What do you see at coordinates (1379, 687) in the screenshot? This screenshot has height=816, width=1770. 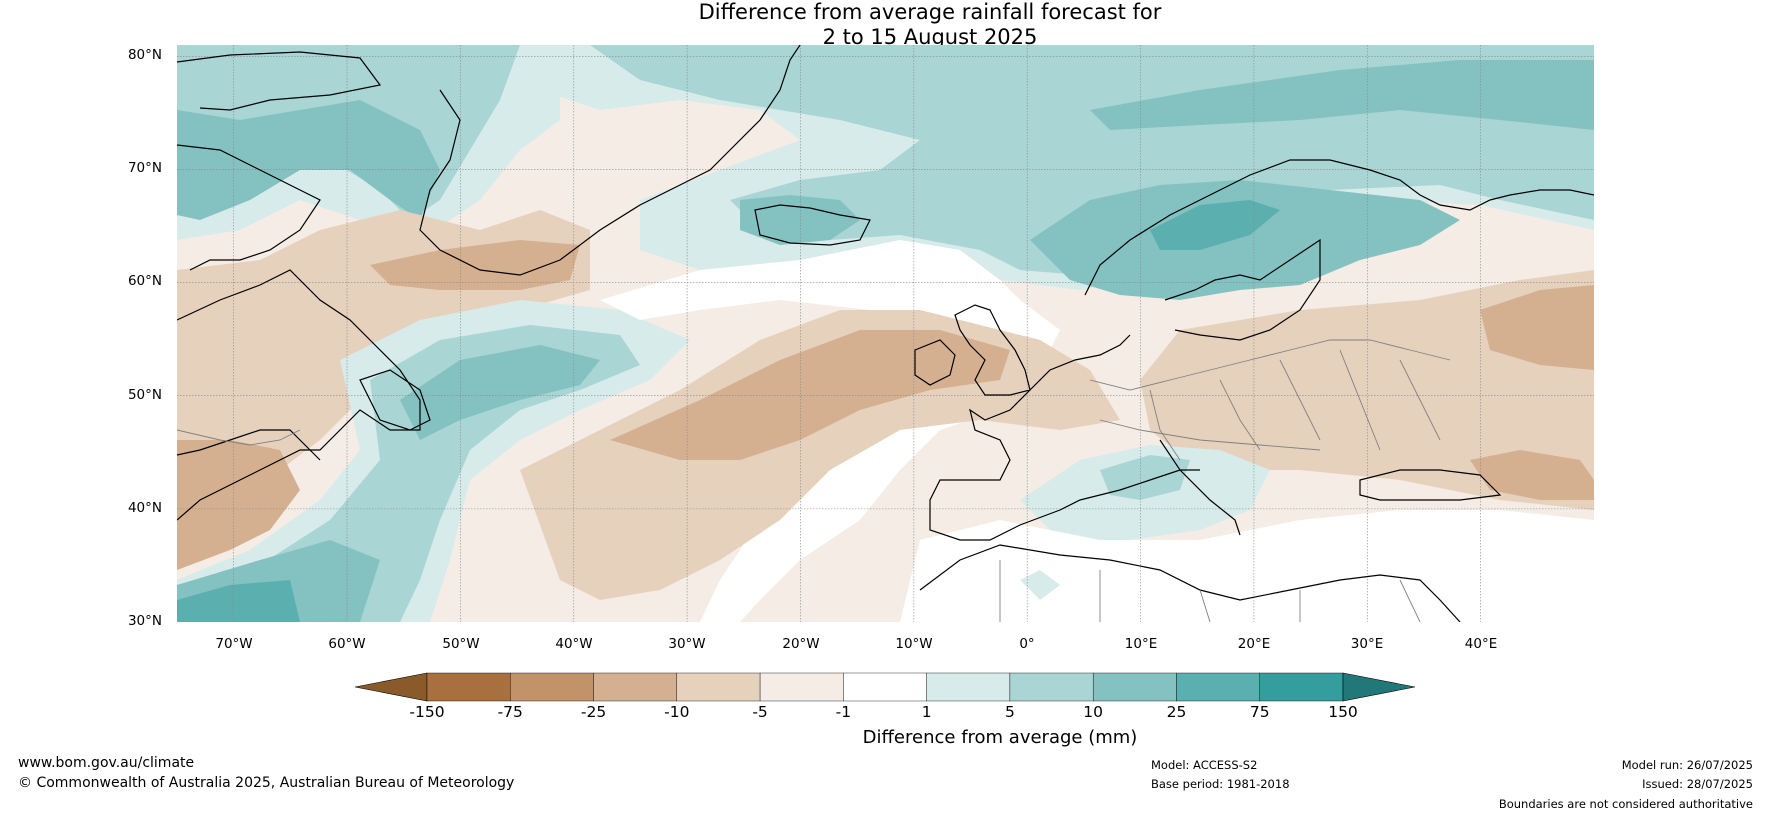 I see `colorbar-extend-high` at bounding box center [1379, 687].